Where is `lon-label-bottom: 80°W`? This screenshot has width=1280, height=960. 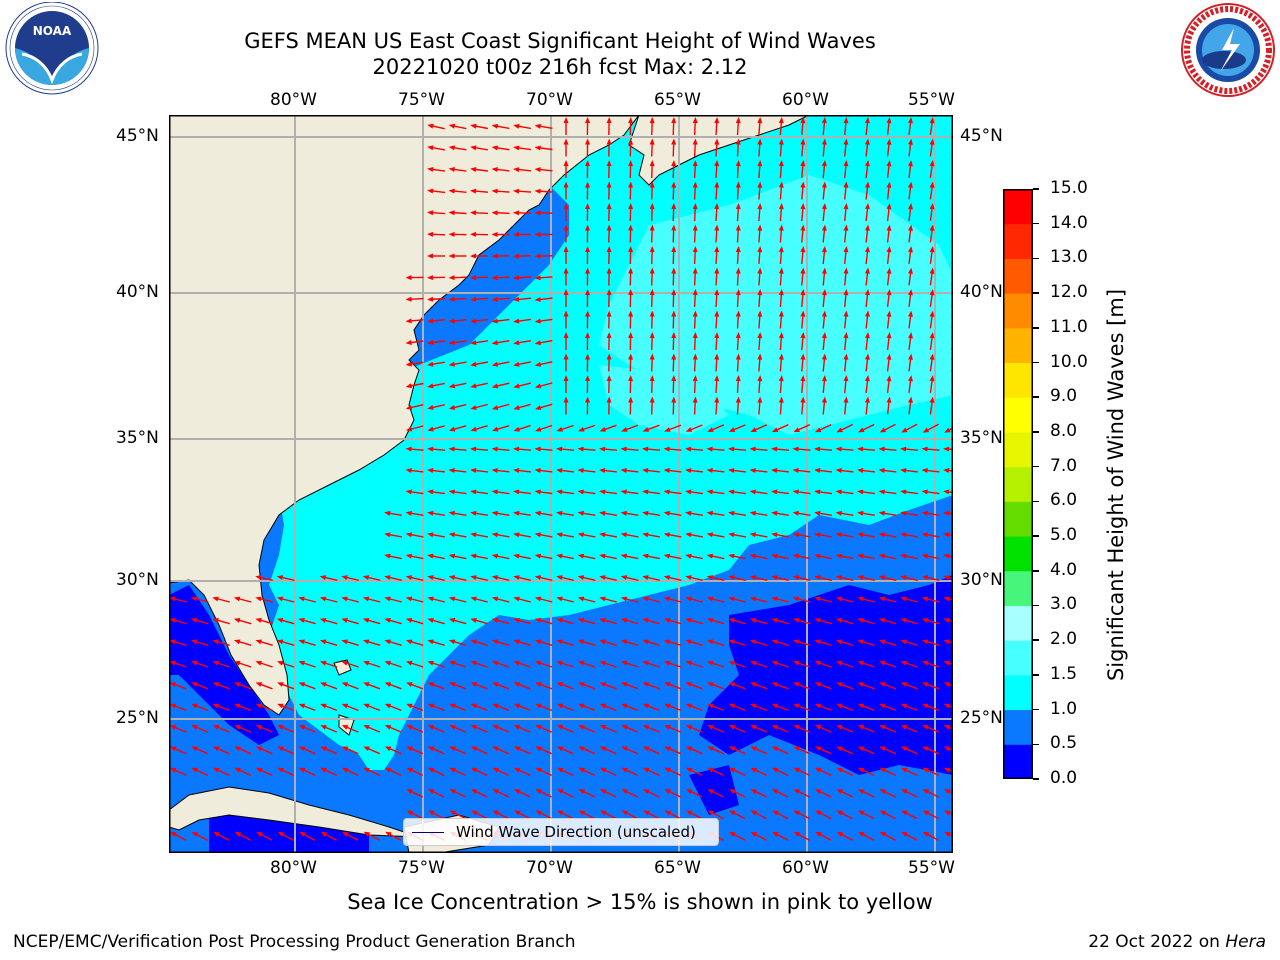
lon-label-bottom: 80°W is located at coordinates (293, 868).